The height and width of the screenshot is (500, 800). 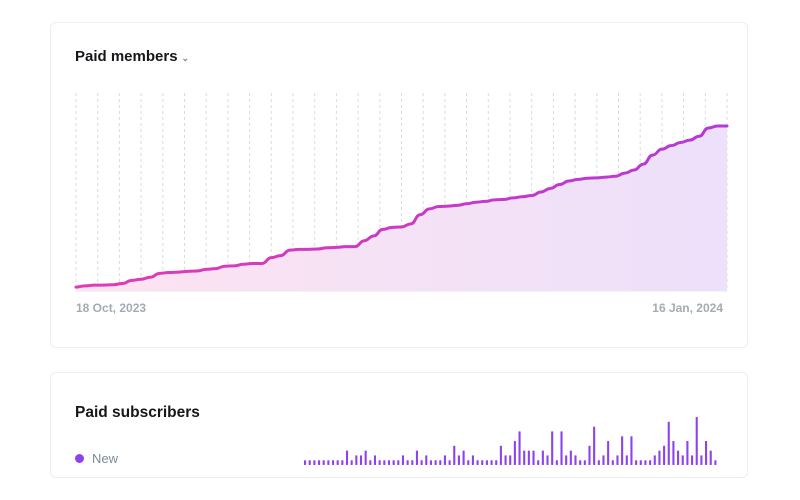 What do you see at coordinates (137, 412) in the screenshot?
I see `paid-subscribers-title: Paid subscribers` at bounding box center [137, 412].